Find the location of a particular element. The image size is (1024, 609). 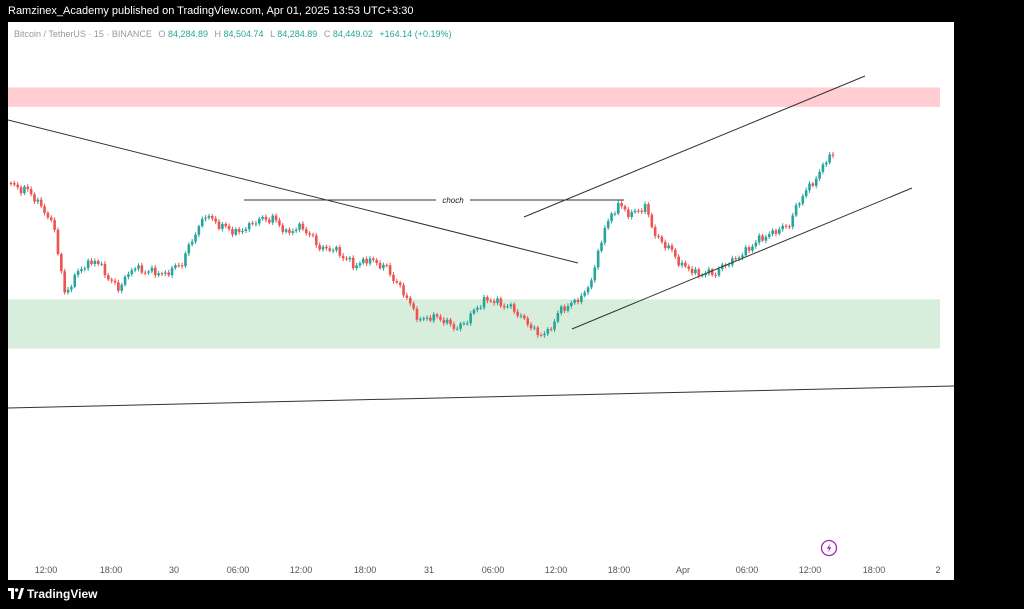

channel-upper-line is located at coordinates (694, 146).